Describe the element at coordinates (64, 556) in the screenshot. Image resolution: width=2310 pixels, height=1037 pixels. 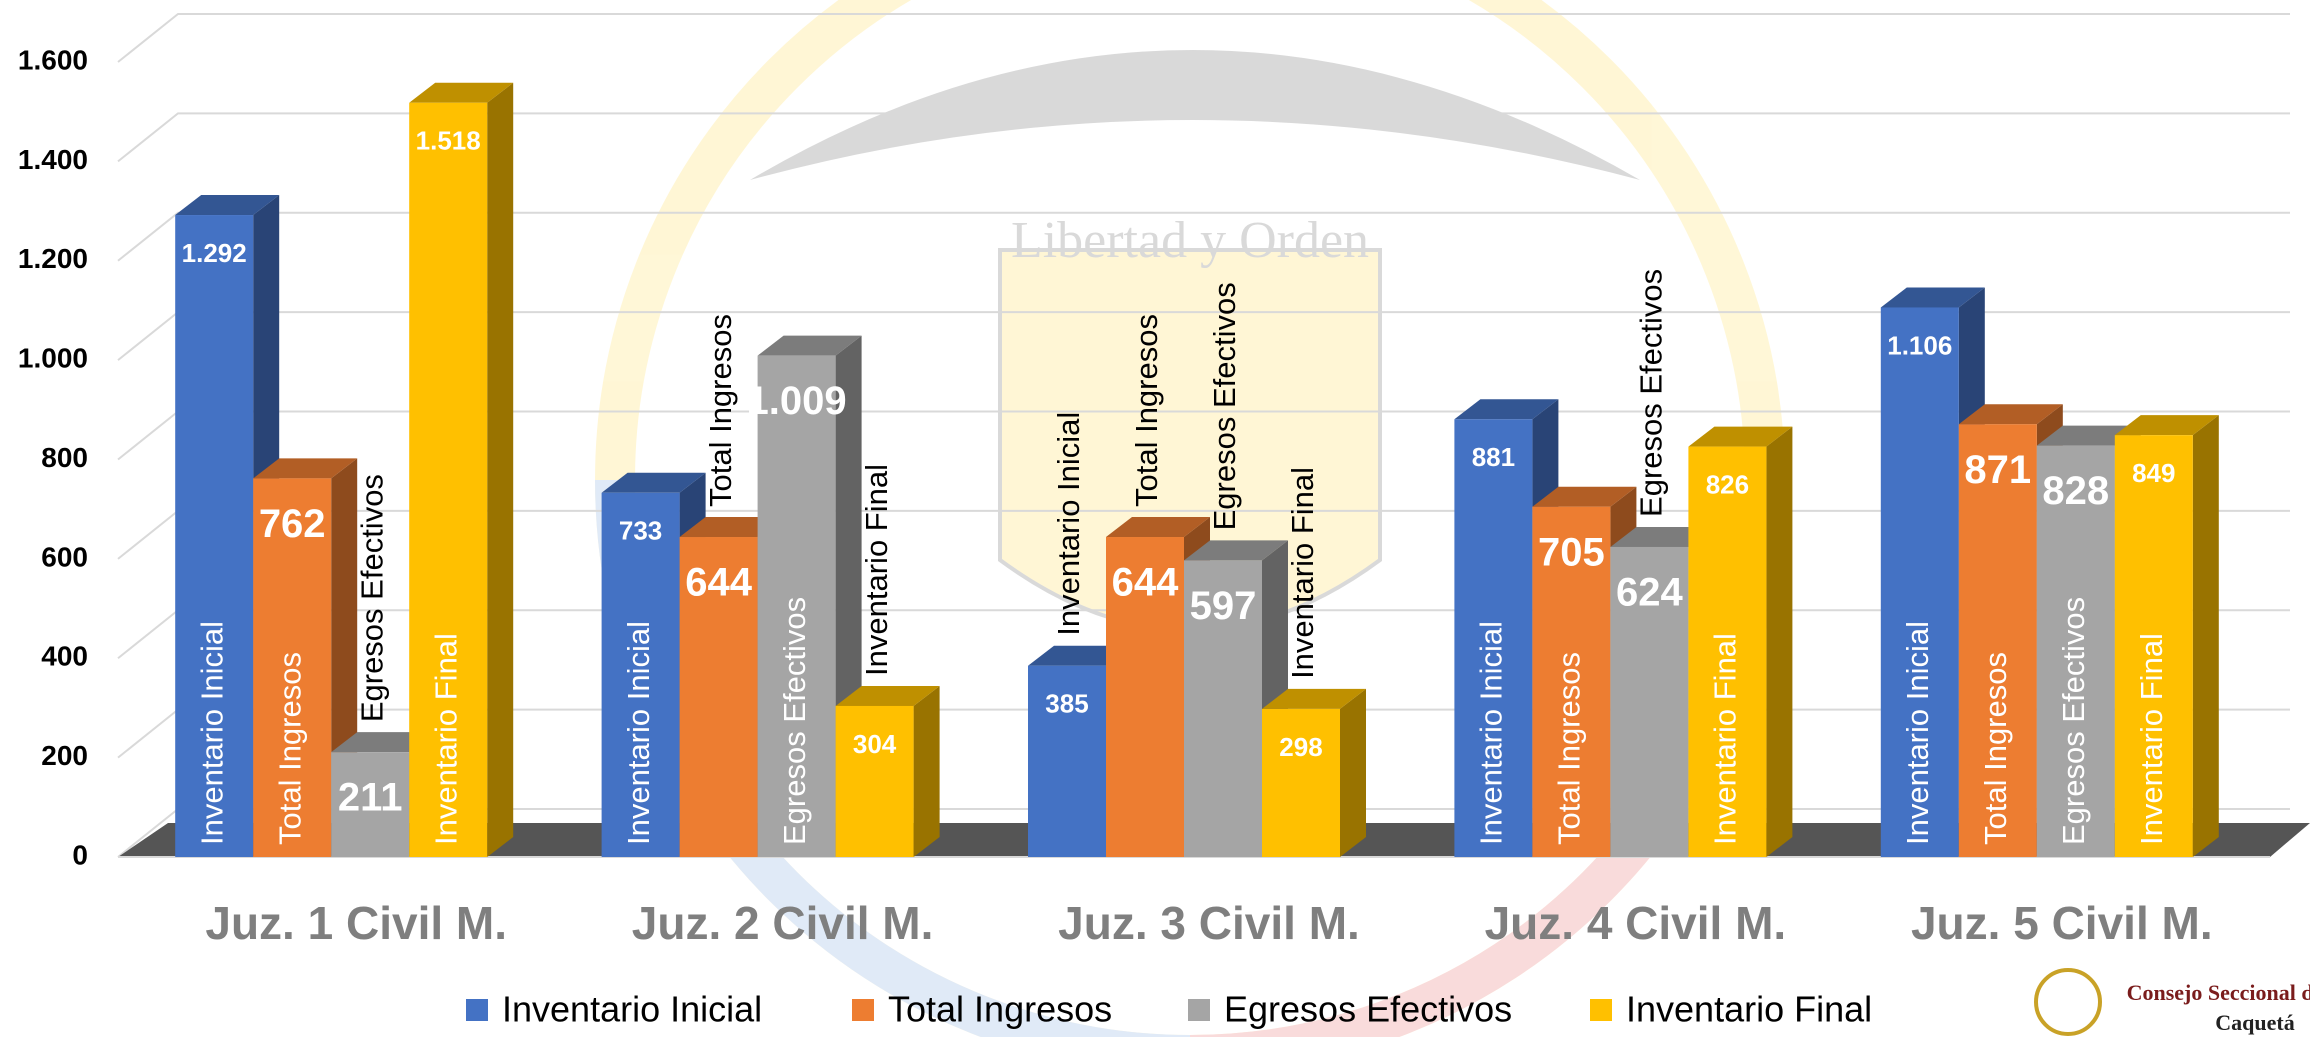
I see `y-tick-label: 600` at that location.